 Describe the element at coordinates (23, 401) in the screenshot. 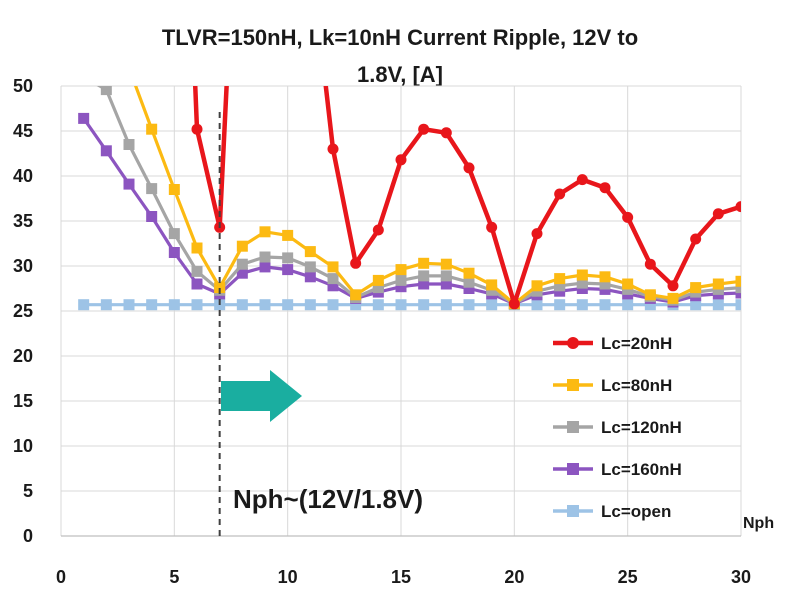

I see `y-tick-label: 15` at that location.